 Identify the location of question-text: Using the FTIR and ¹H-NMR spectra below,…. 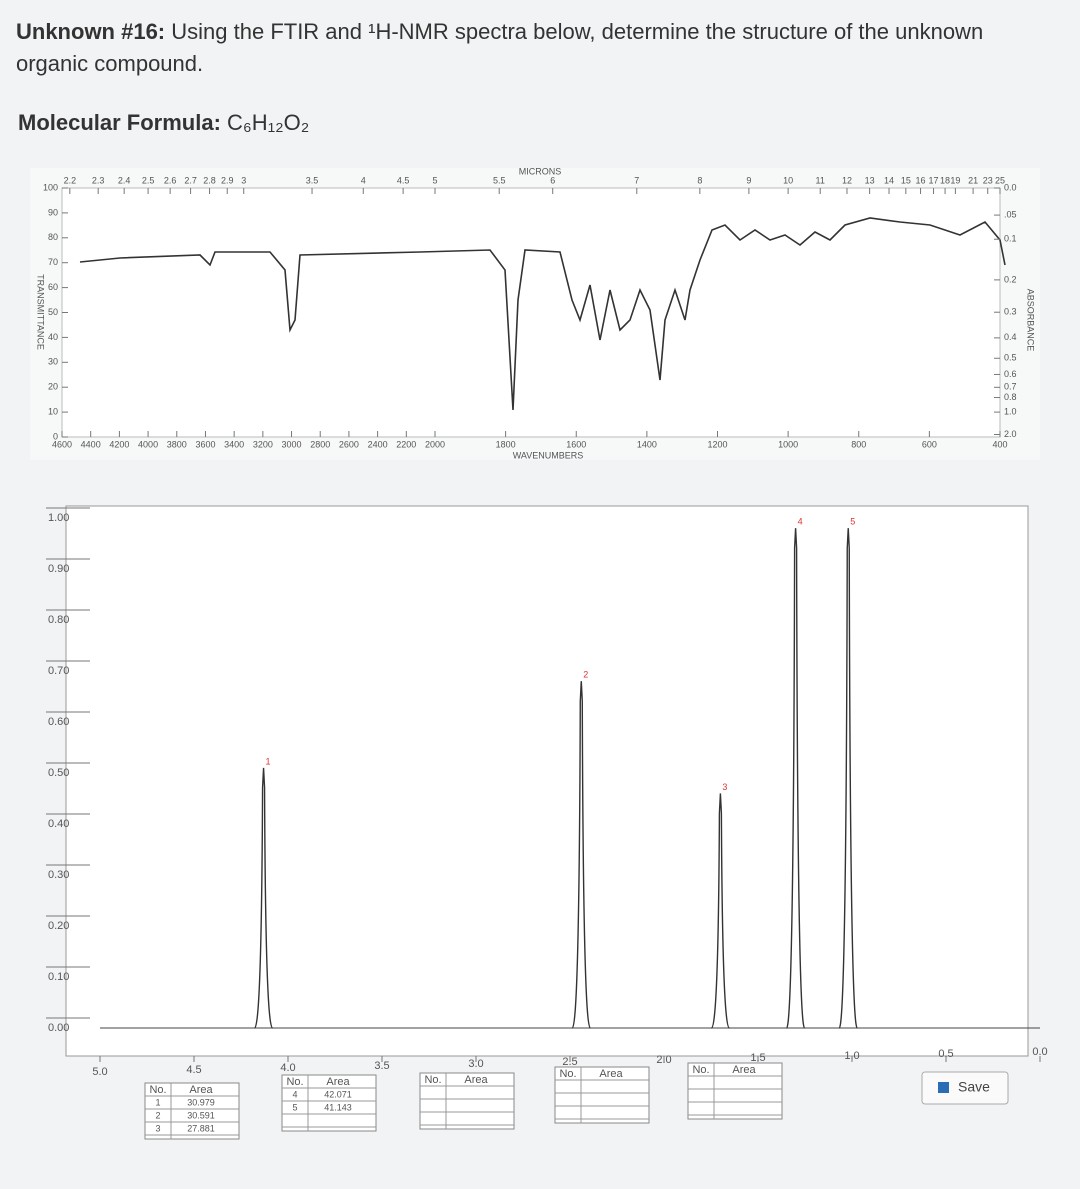
(500, 47).